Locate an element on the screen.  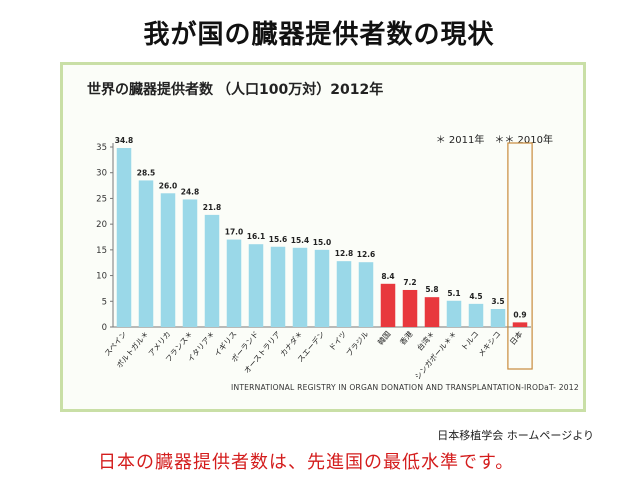
chart-heading: 世界の臓器提供者数 （人口100万対）2012年 is located at coordinates (235, 89).